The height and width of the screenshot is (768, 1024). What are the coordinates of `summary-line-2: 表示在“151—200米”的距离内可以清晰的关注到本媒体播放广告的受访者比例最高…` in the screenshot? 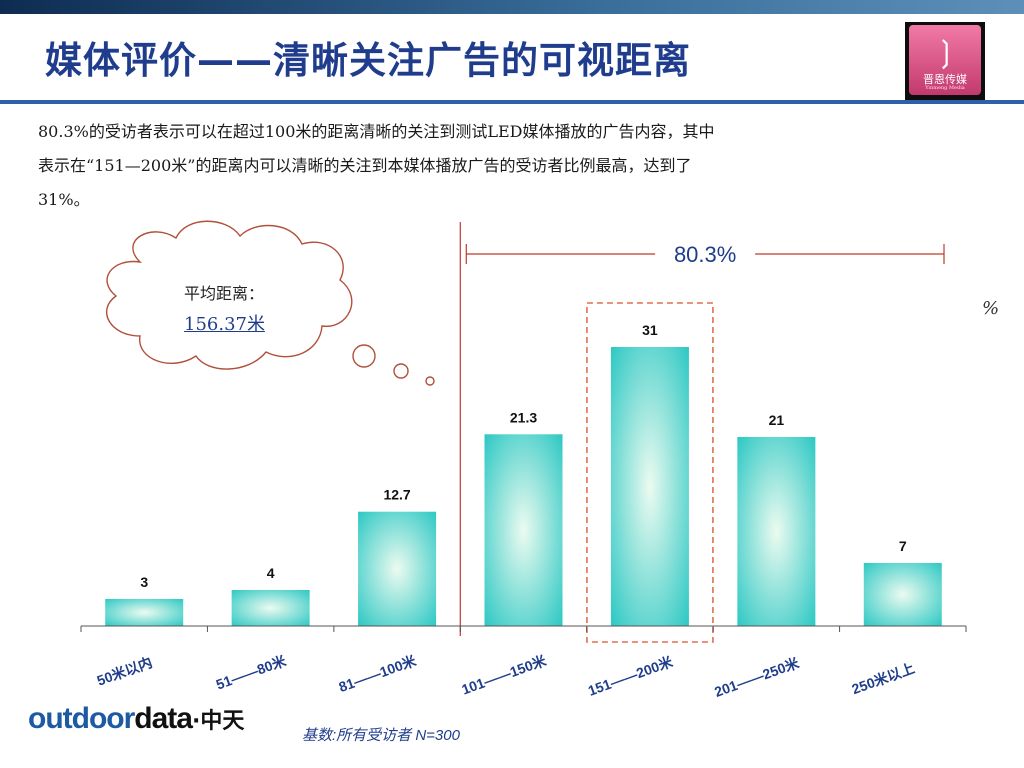 It's located at (365, 165).